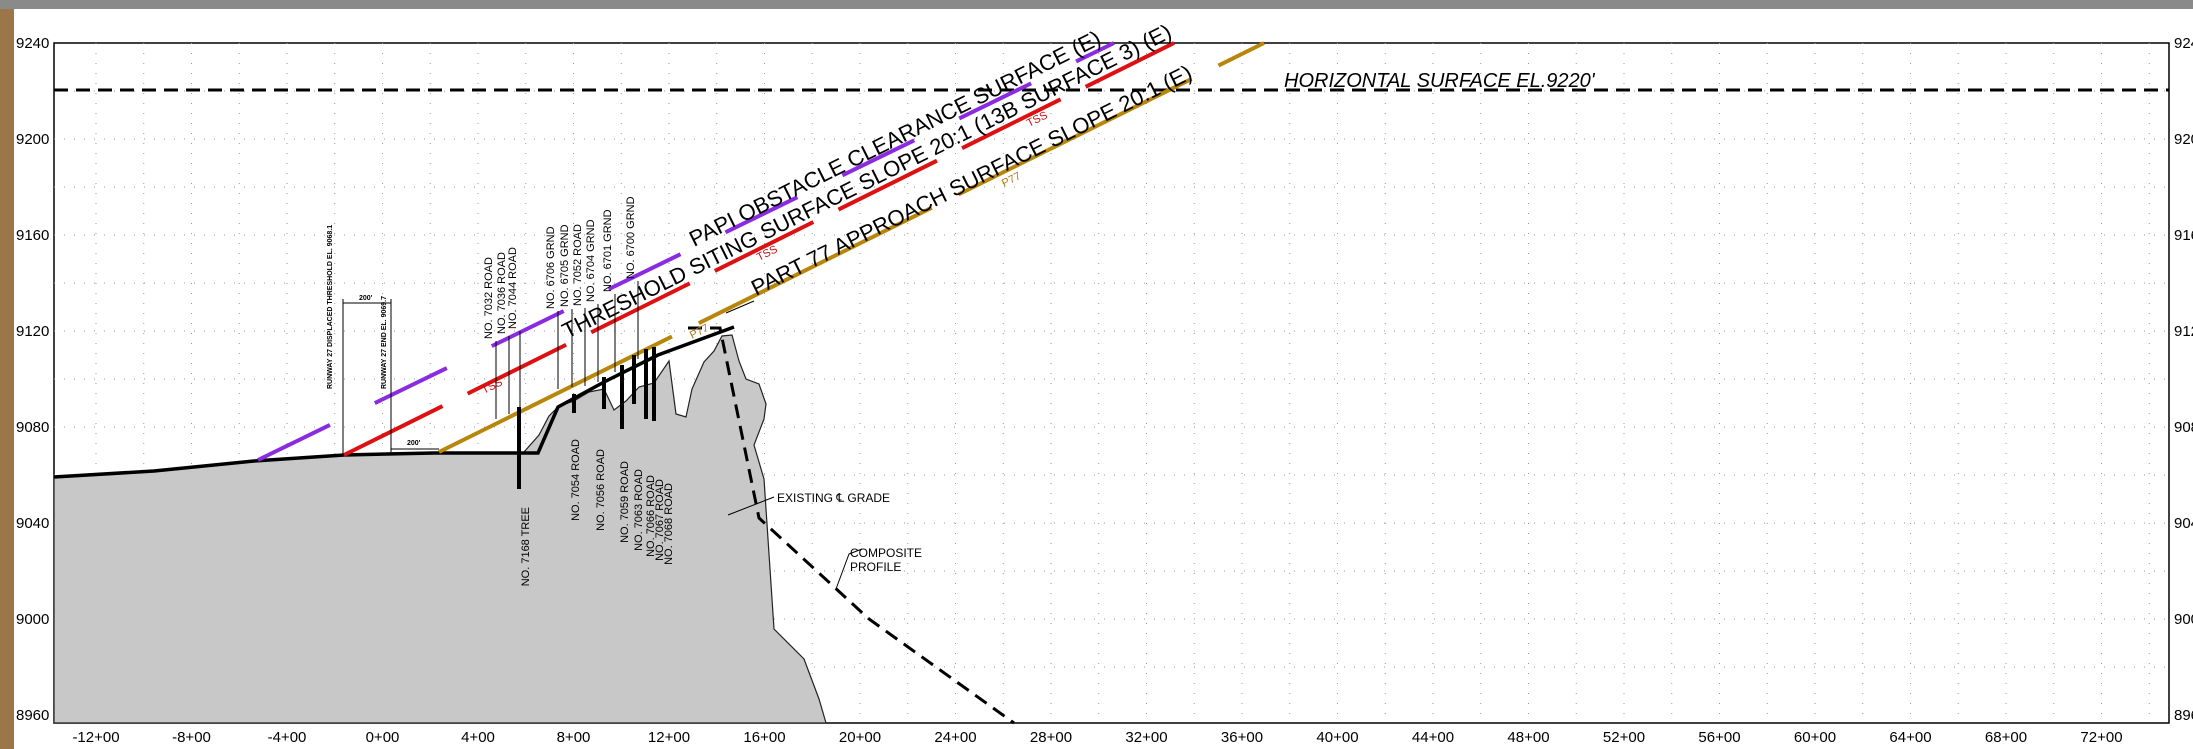 This screenshot has height=749, width=2193. What do you see at coordinates (492, 386) in the screenshot?
I see `tss-tag-1: TSS` at bounding box center [492, 386].